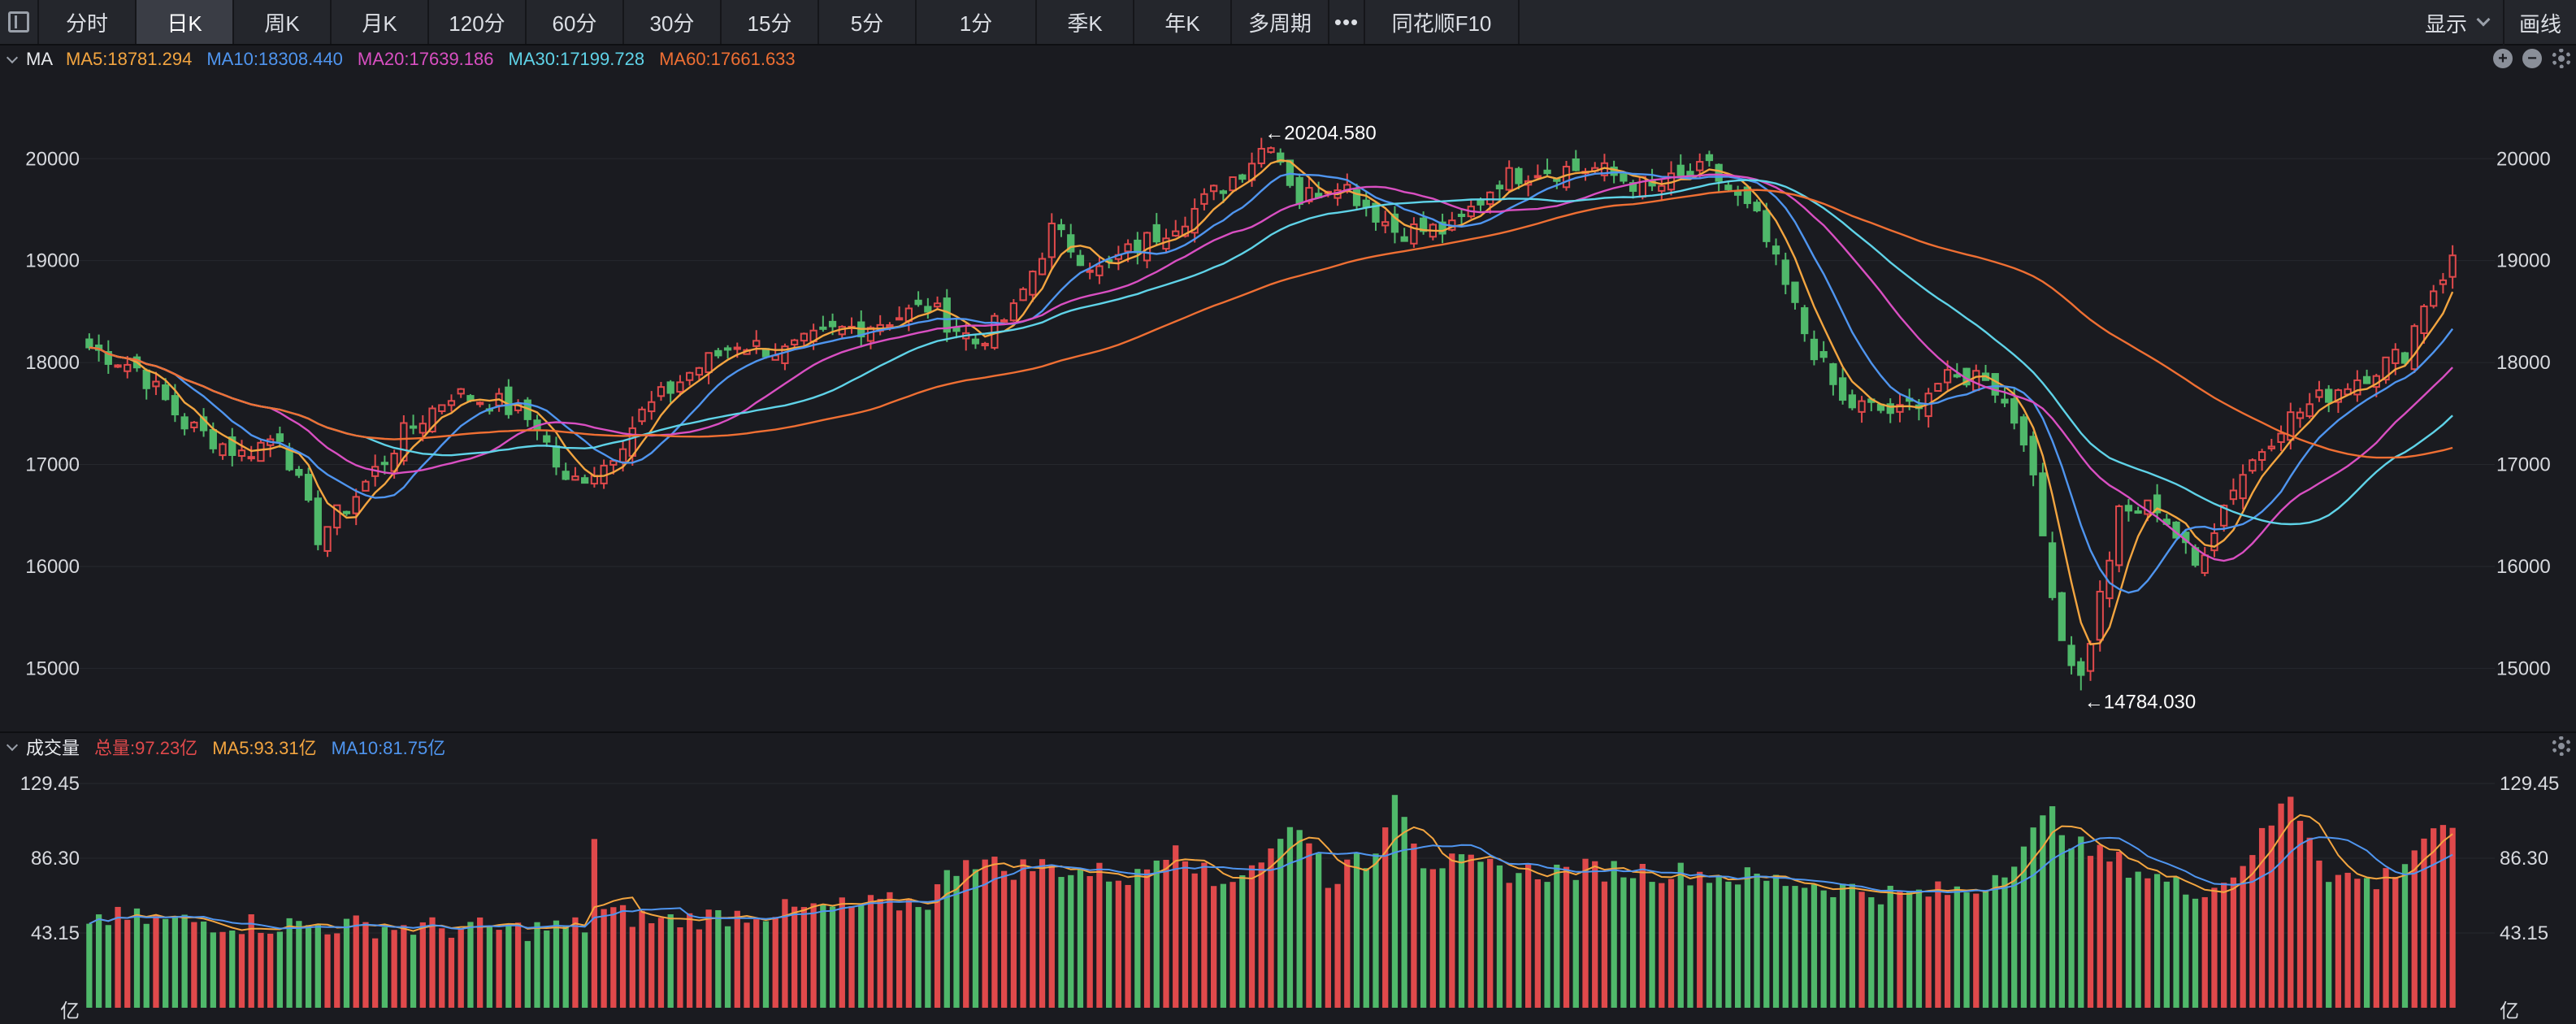  I want to click on volume-panel-controls, so click(2562, 746).